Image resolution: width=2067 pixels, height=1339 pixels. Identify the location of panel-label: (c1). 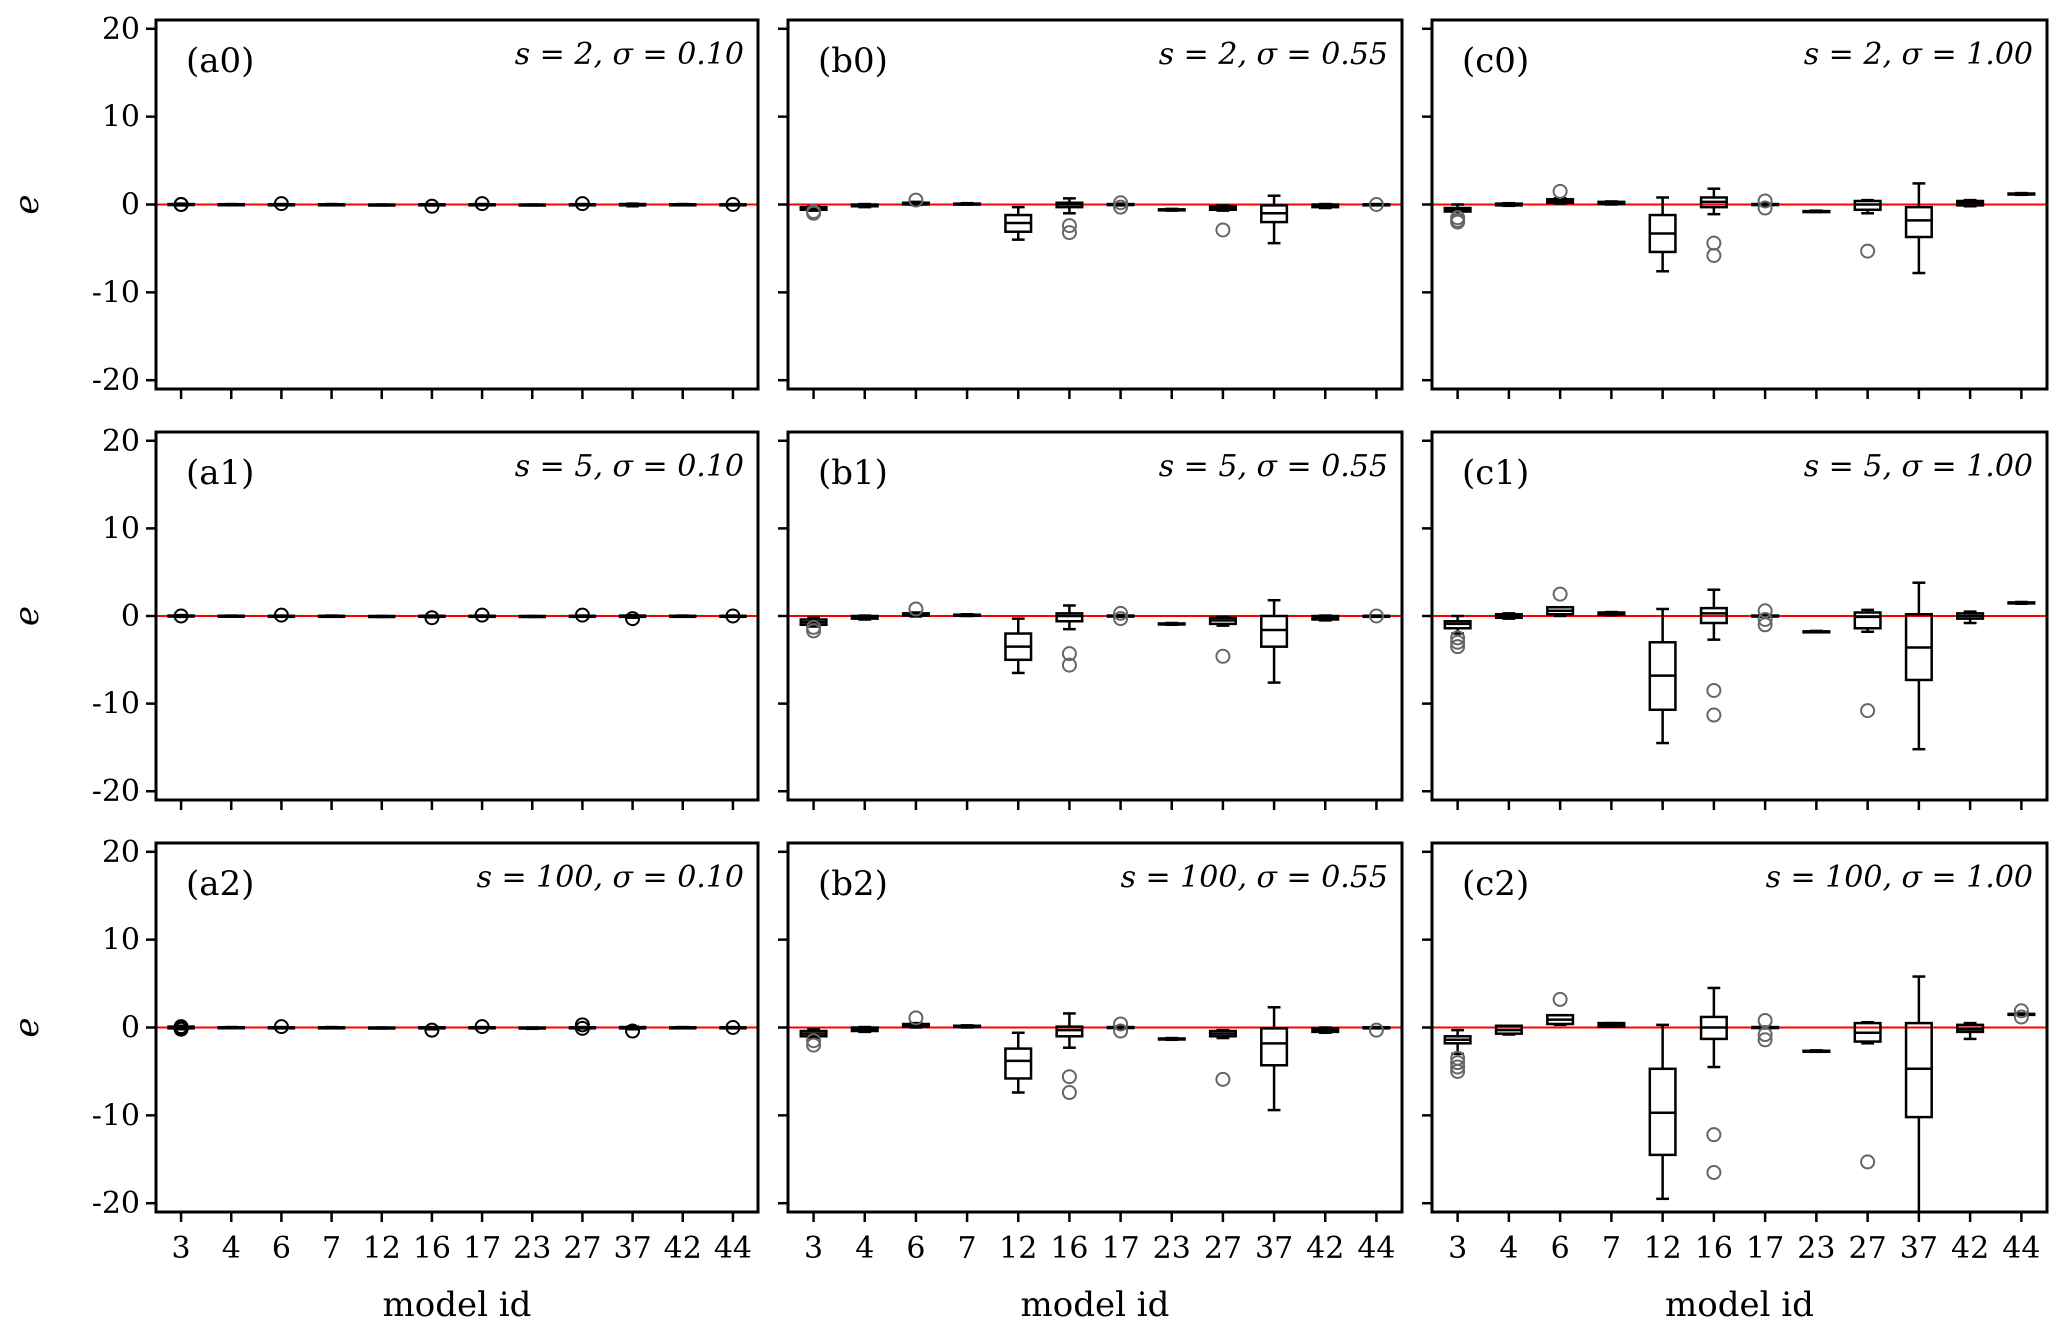
(1495, 473).